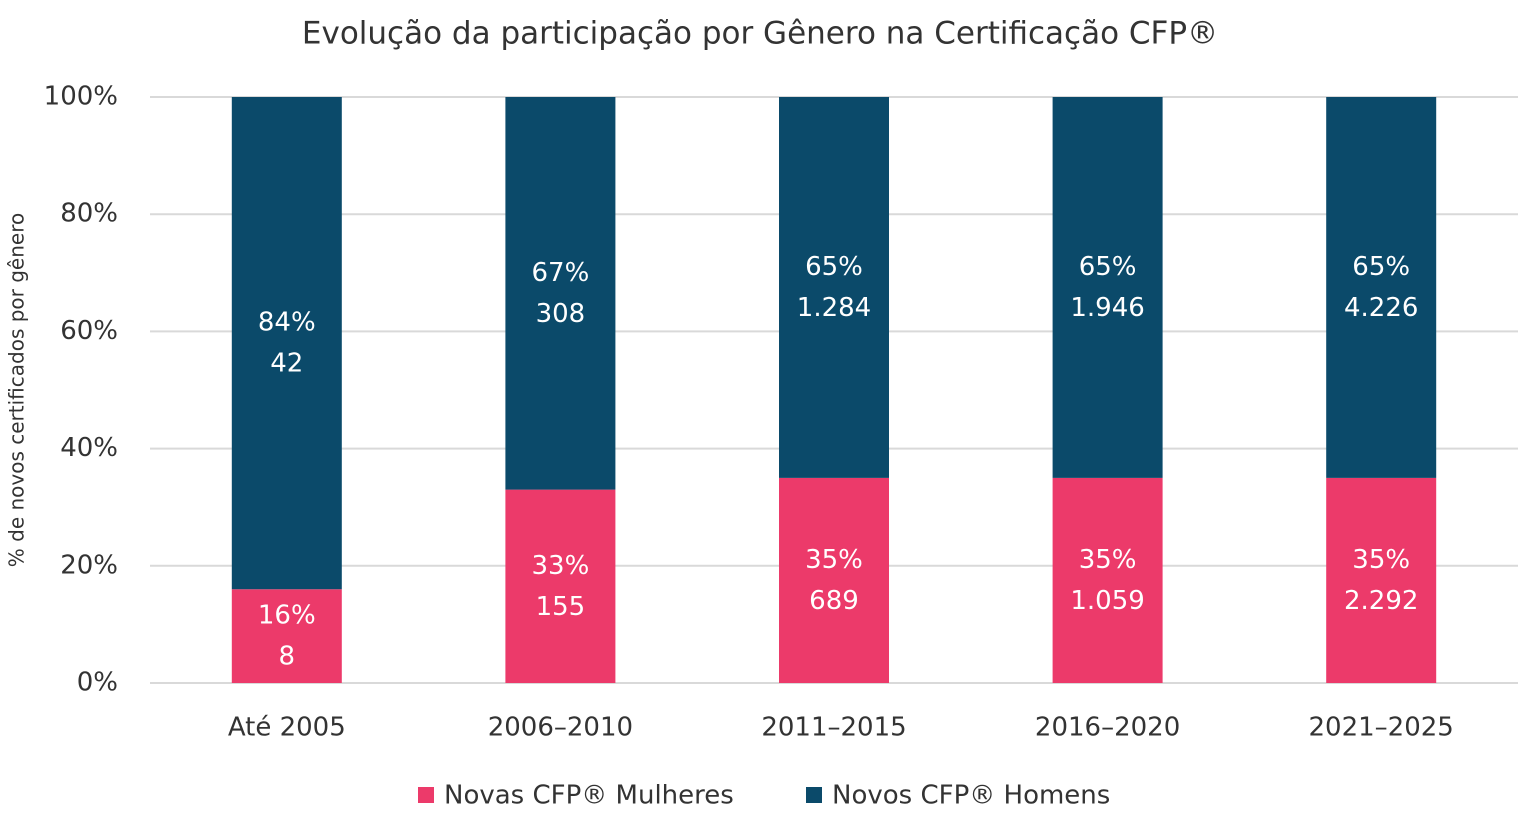 The image size is (1518, 815). I want to click on data-label: 67%, so click(561, 273).